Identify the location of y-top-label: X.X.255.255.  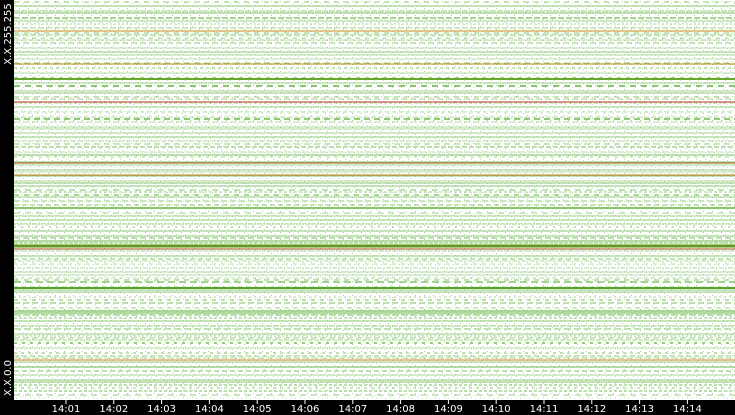
(8, 33).